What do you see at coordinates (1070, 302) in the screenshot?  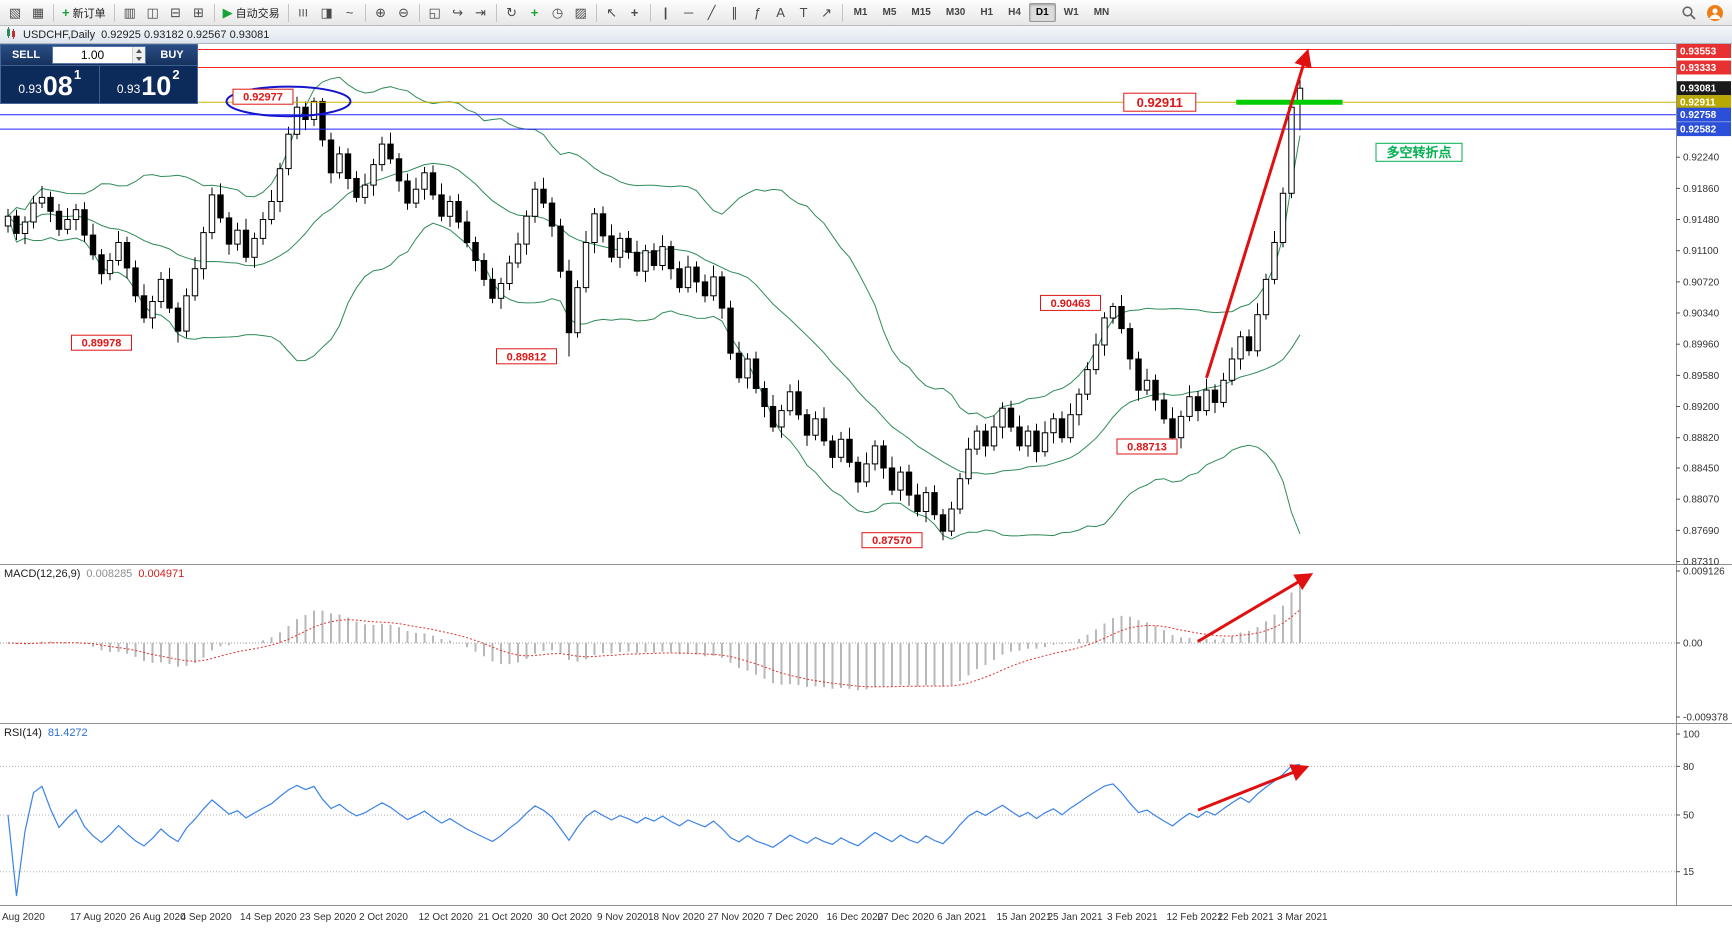 I see `price-label: 0.90463` at bounding box center [1070, 302].